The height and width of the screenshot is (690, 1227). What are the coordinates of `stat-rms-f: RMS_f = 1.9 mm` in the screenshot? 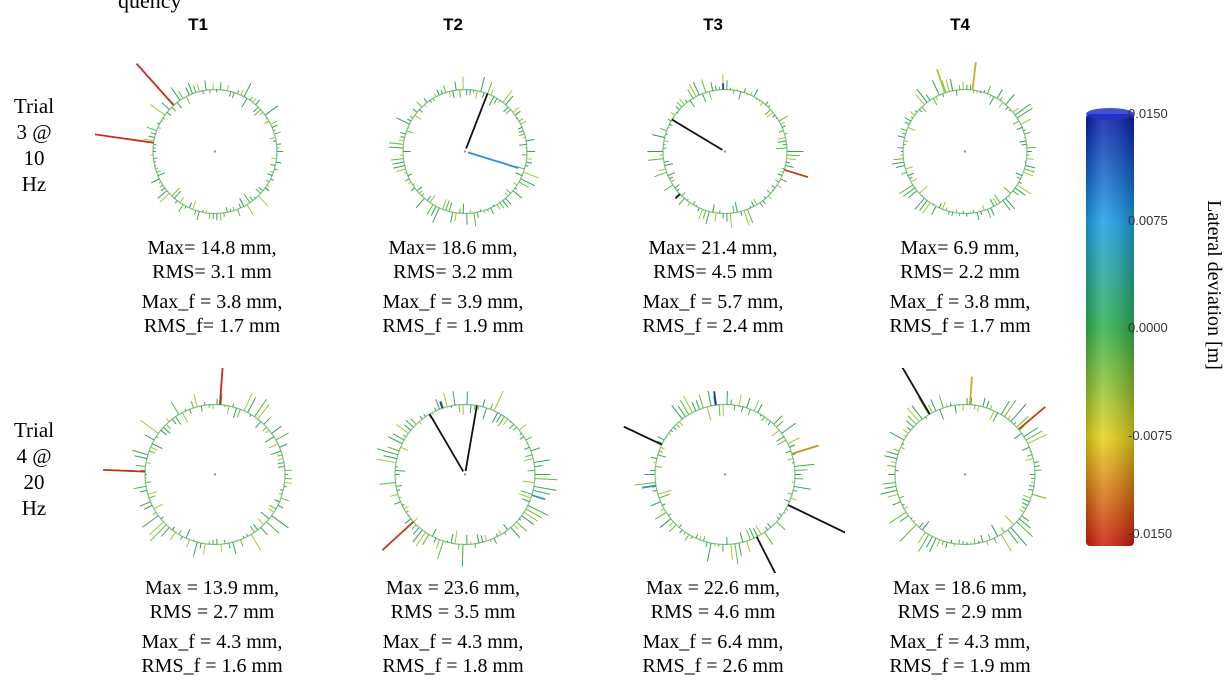 It's located at (960, 666).